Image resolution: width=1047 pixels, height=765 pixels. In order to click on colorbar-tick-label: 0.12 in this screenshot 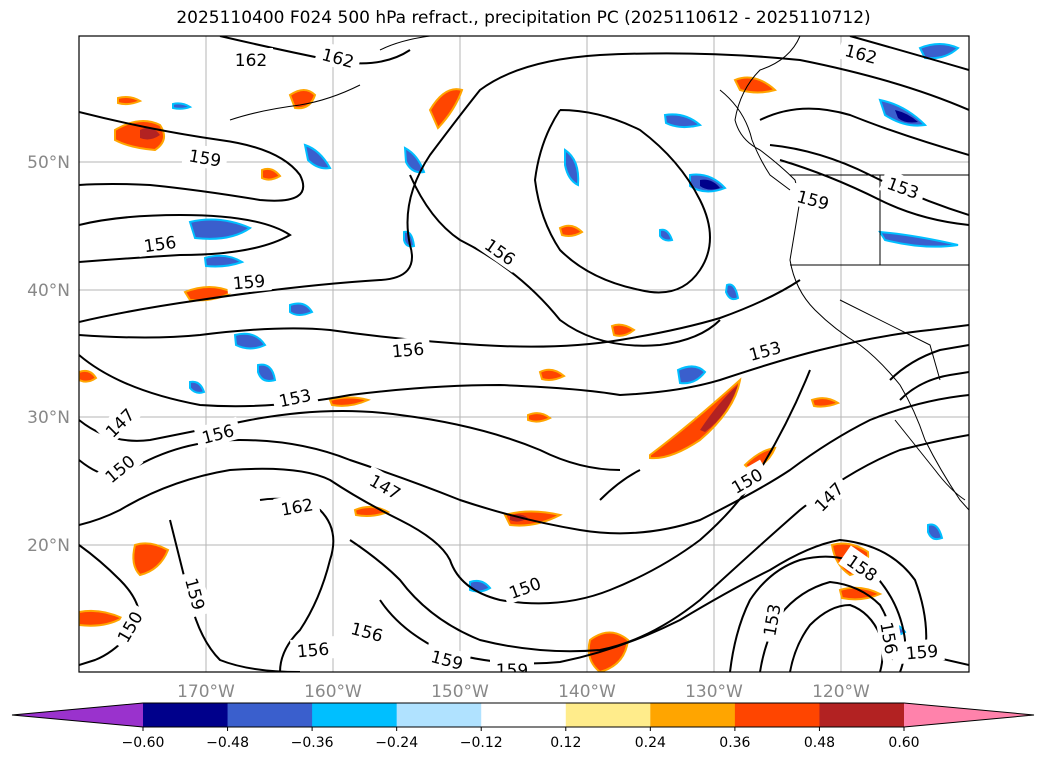, I will do `click(565, 743)`.